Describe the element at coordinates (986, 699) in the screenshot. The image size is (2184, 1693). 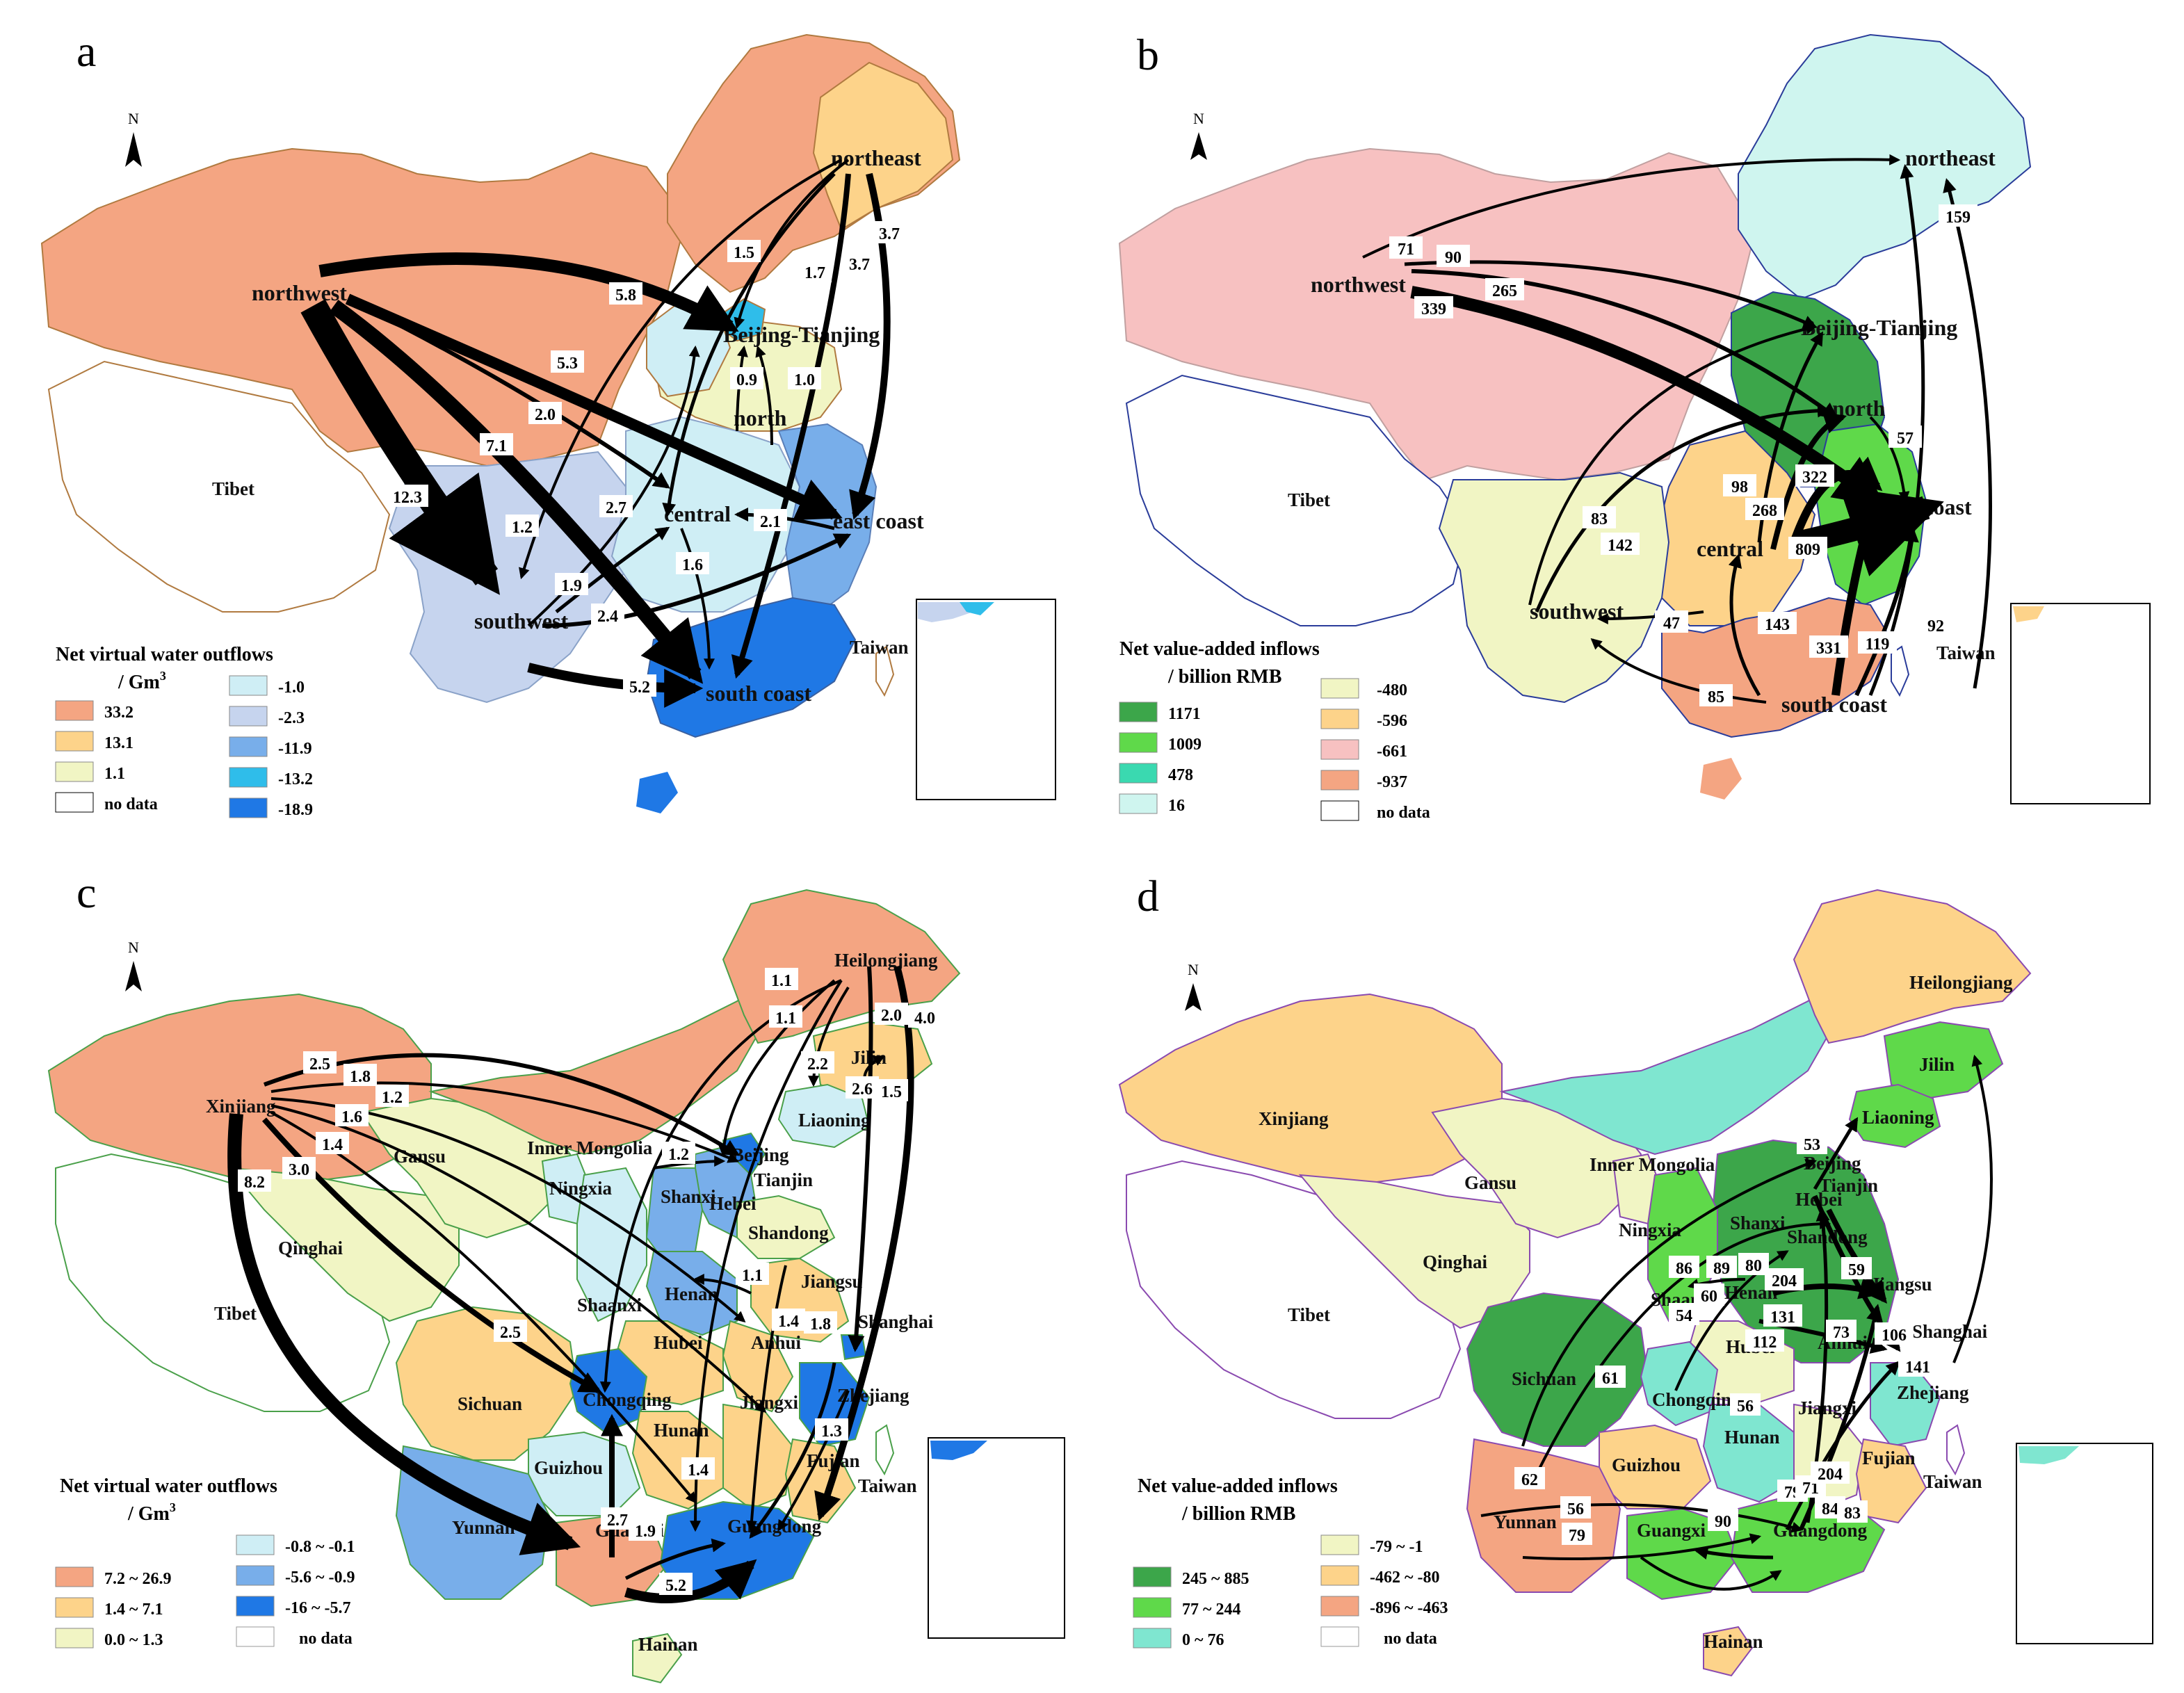
I see `inset-box-a` at that location.